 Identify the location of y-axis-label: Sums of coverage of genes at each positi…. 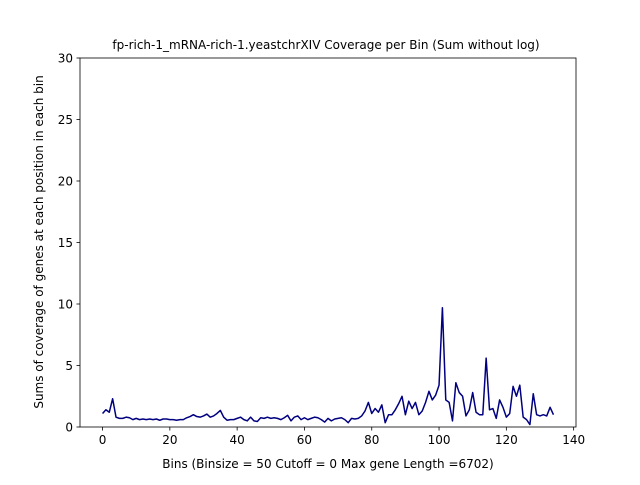
(39, 241).